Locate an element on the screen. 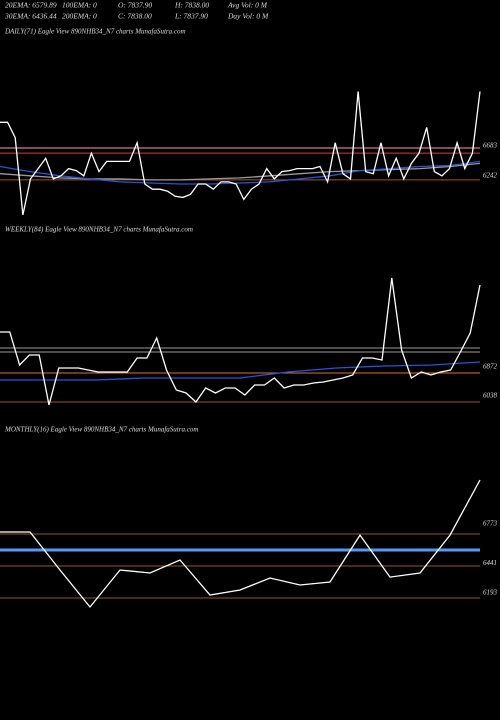 This screenshot has width=500, height=720. y-tick-label: 6683 is located at coordinates (490, 146).